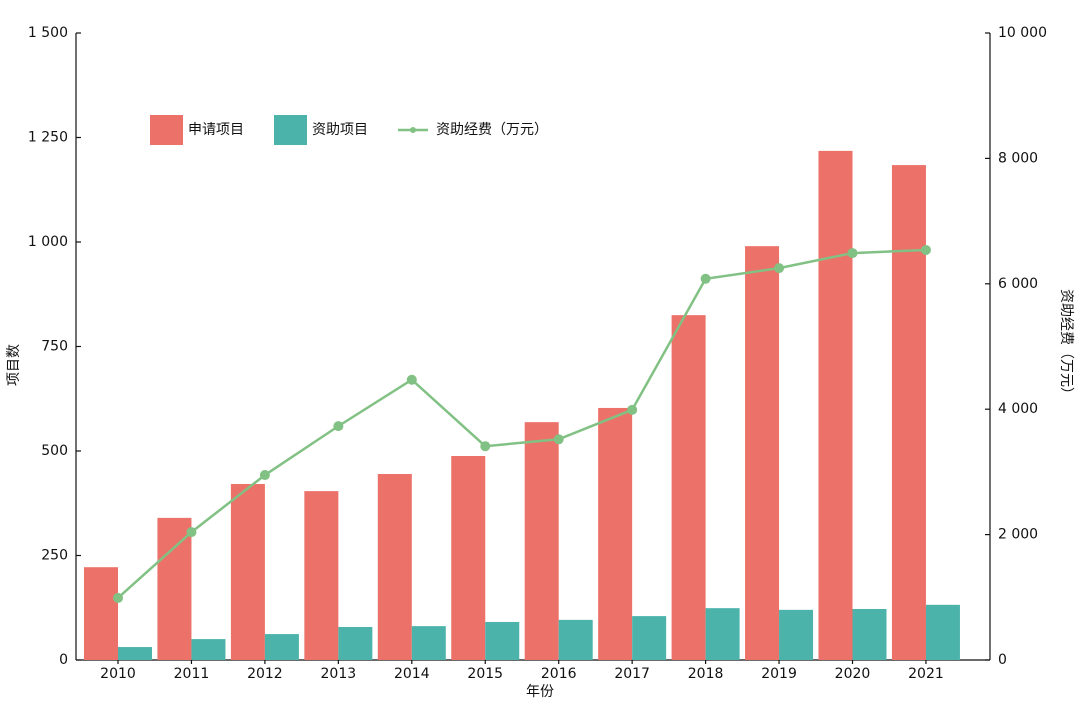  What do you see at coordinates (1018, 409) in the screenshot?
I see `y2-tick-label: 4 000` at bounding box center [1018, 409].